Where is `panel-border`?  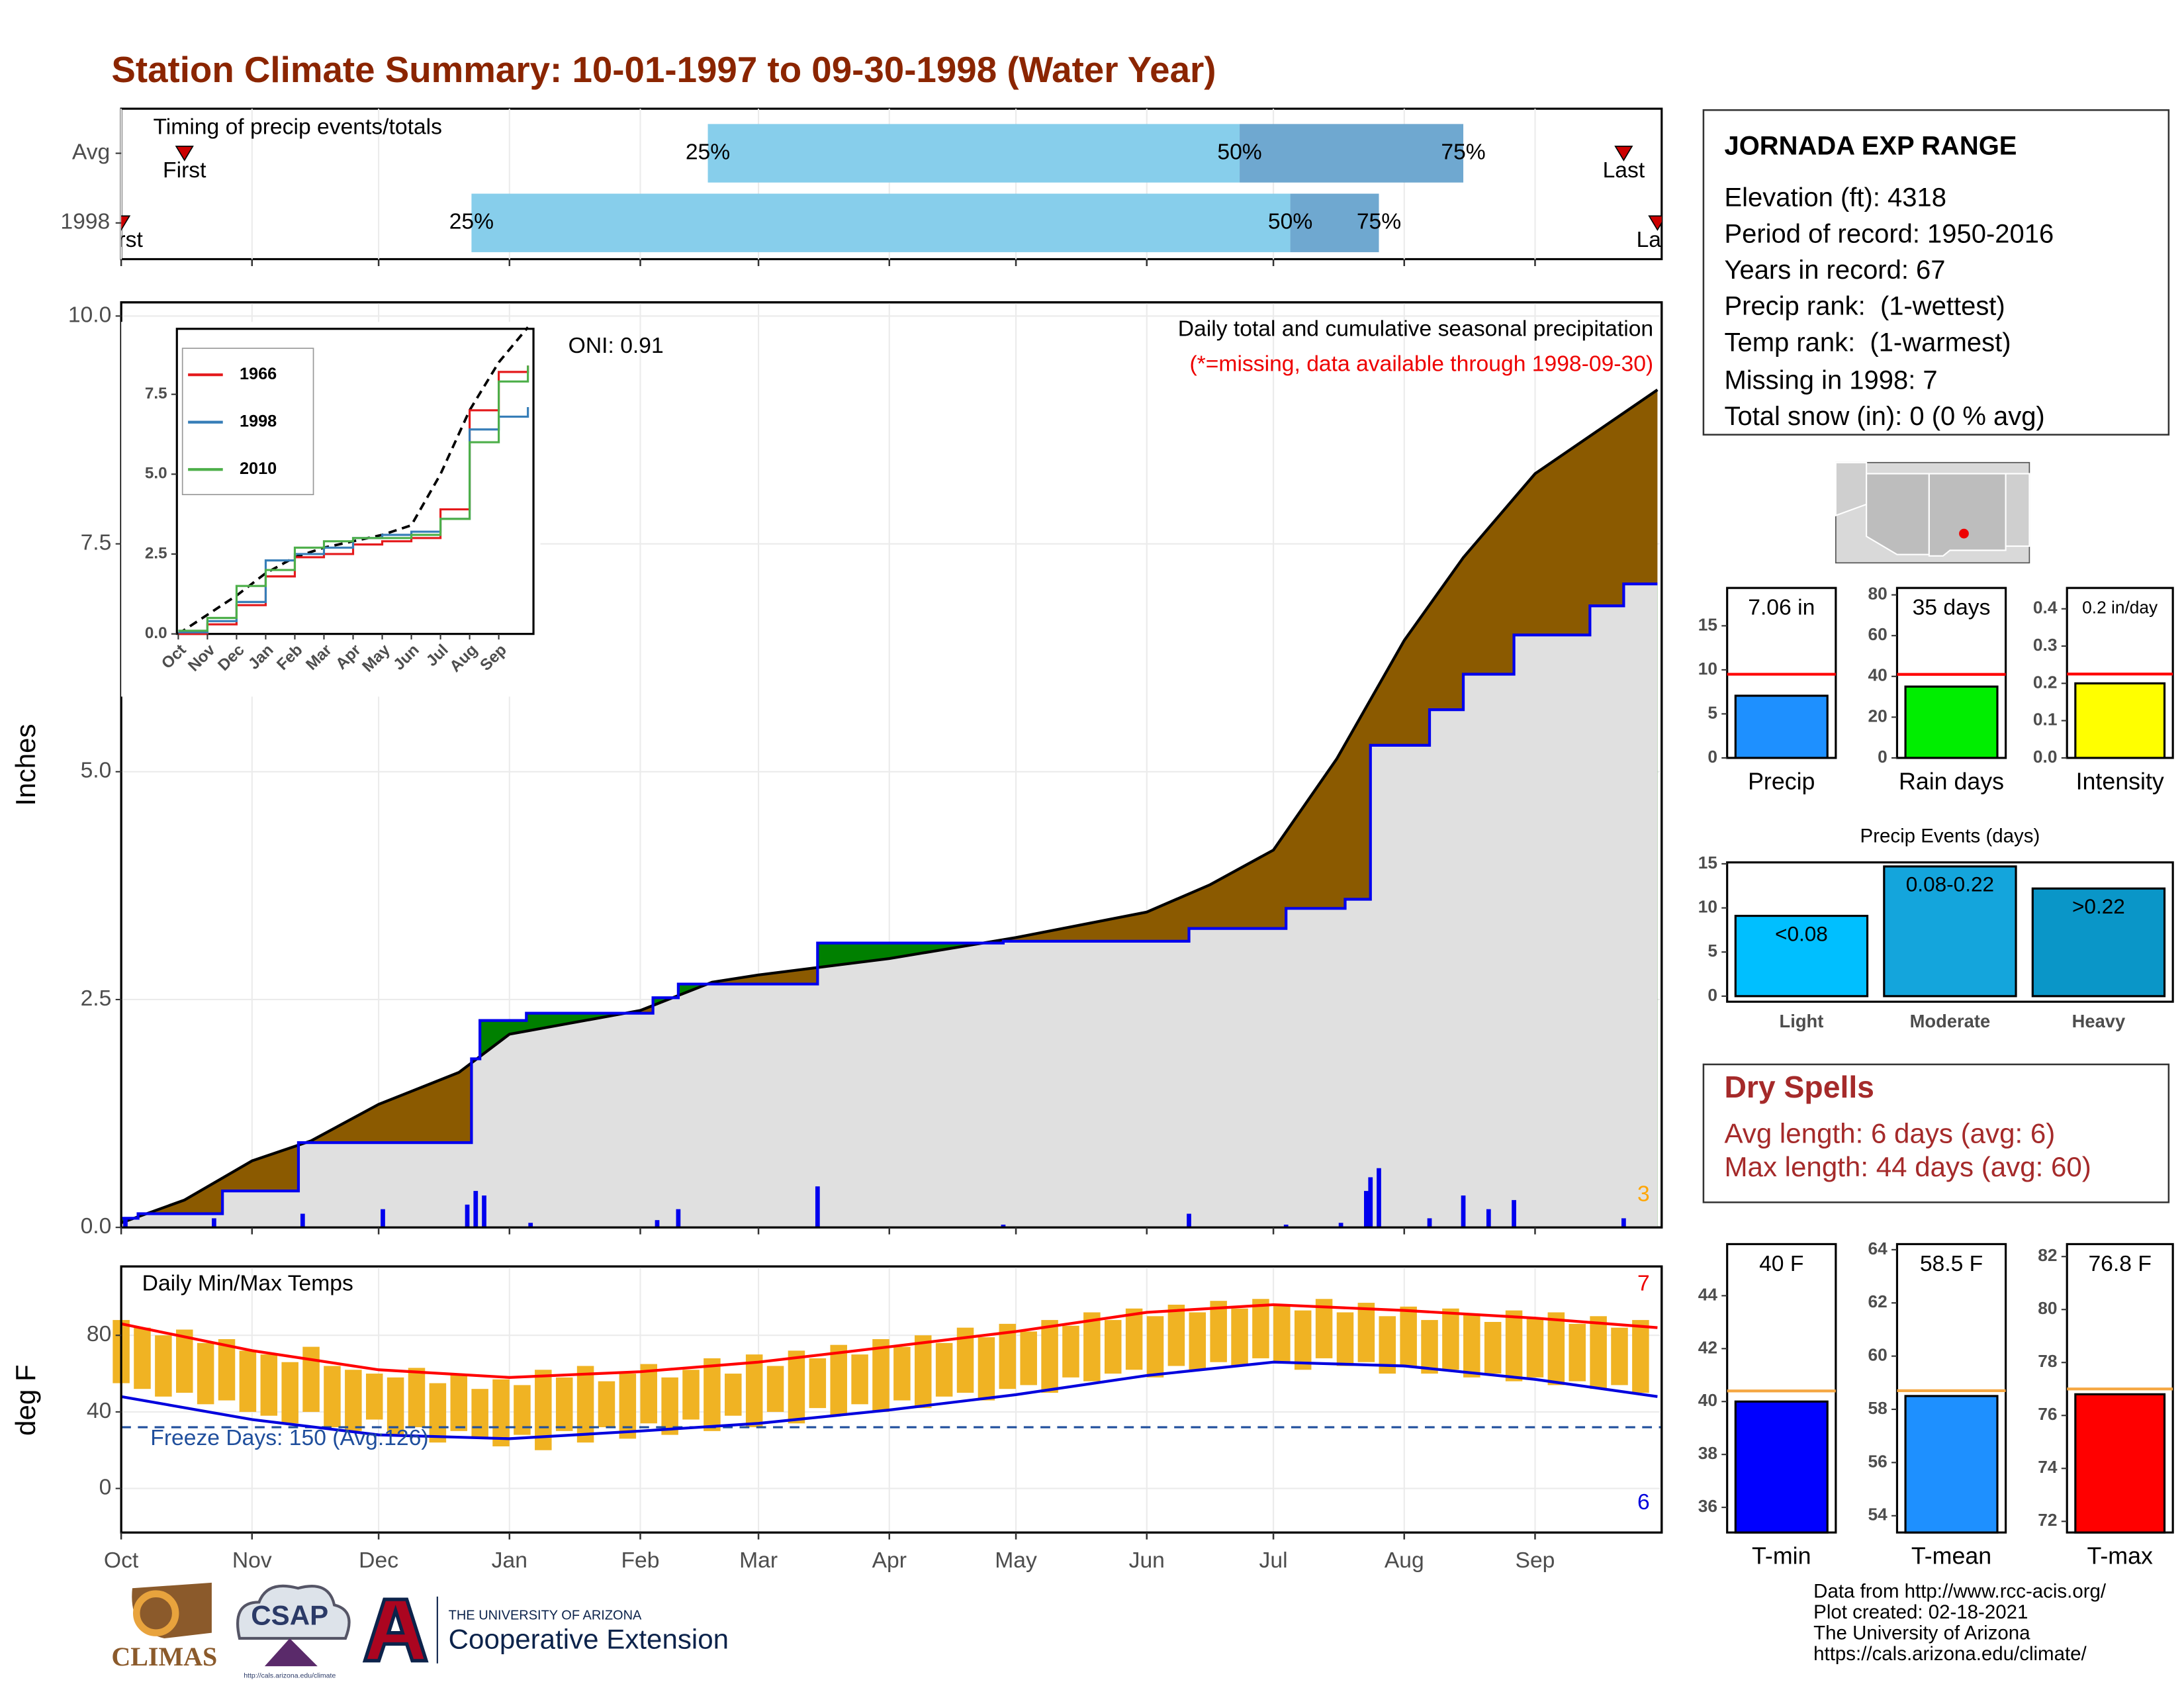
panel-border is located at coordinates (892, 1399).